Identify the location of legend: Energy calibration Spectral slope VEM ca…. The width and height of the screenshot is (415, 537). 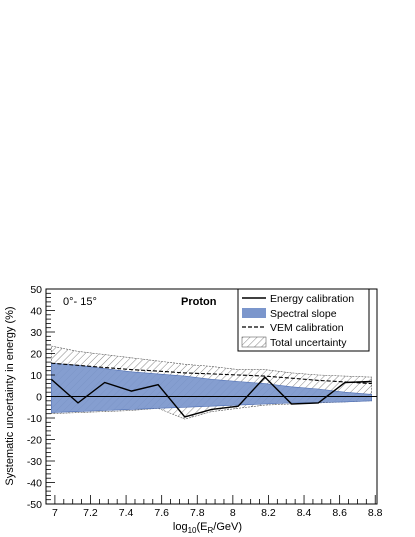
(303, 320).